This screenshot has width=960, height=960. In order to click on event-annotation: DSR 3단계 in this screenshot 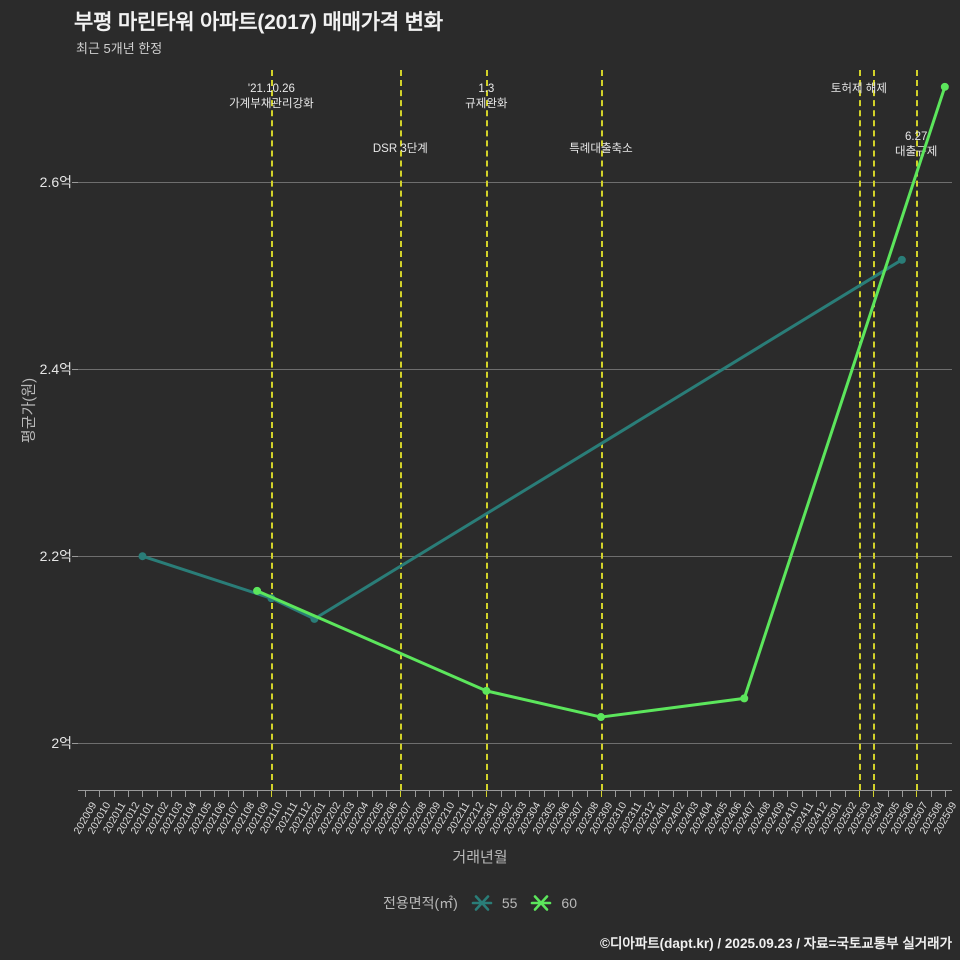, I will do `click(400, 149)`.